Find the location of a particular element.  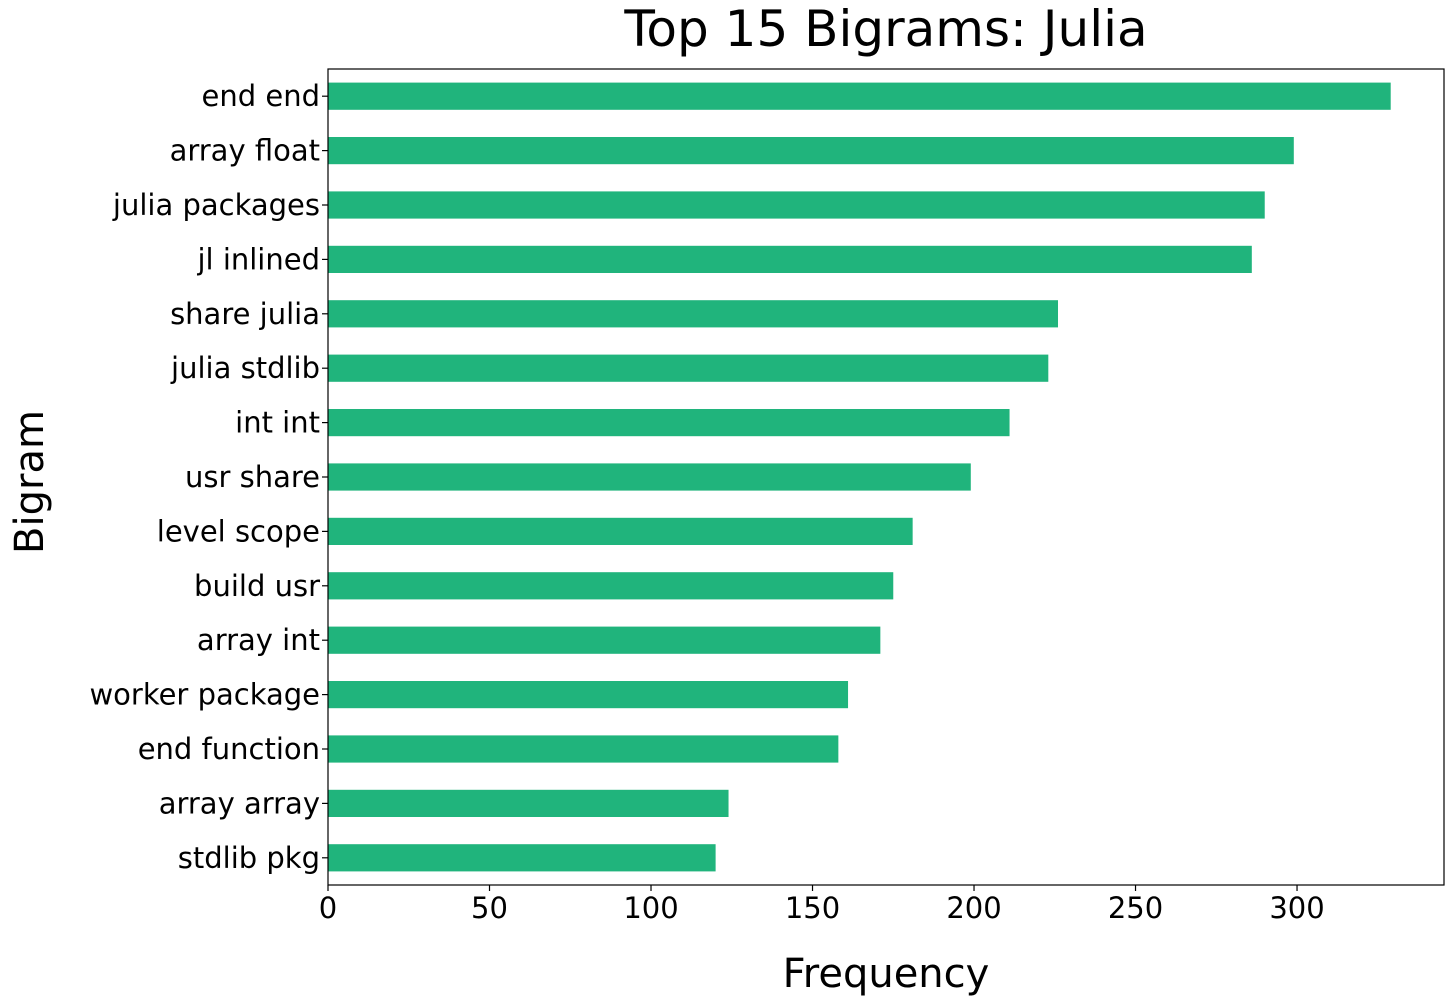

y-tick-label-10: build usr is located at coordinates (257, 586).